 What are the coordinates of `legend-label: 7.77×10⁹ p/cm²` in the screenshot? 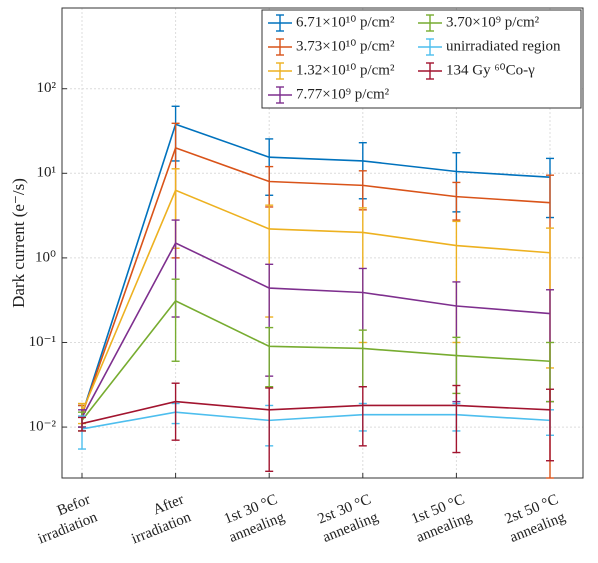 It's located at (343, 94).